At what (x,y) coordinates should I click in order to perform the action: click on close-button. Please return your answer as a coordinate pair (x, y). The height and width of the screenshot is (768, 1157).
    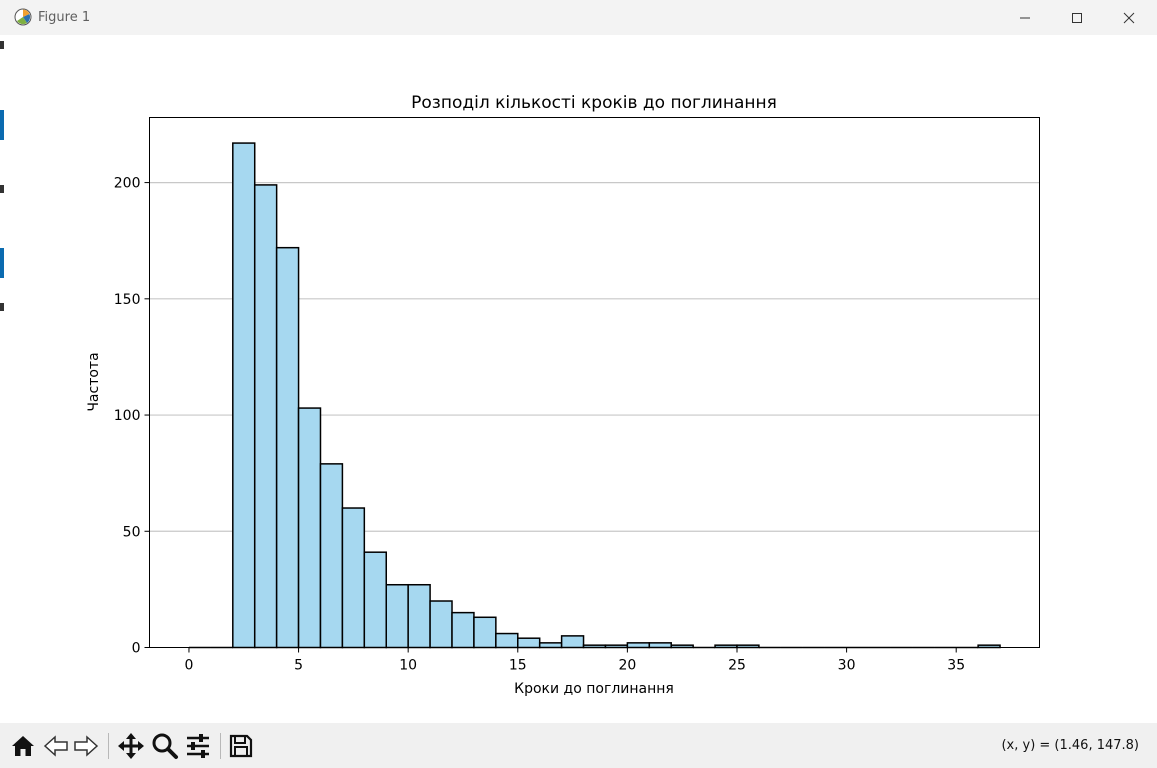
    Looking at the image, I should click on (1129, 17).